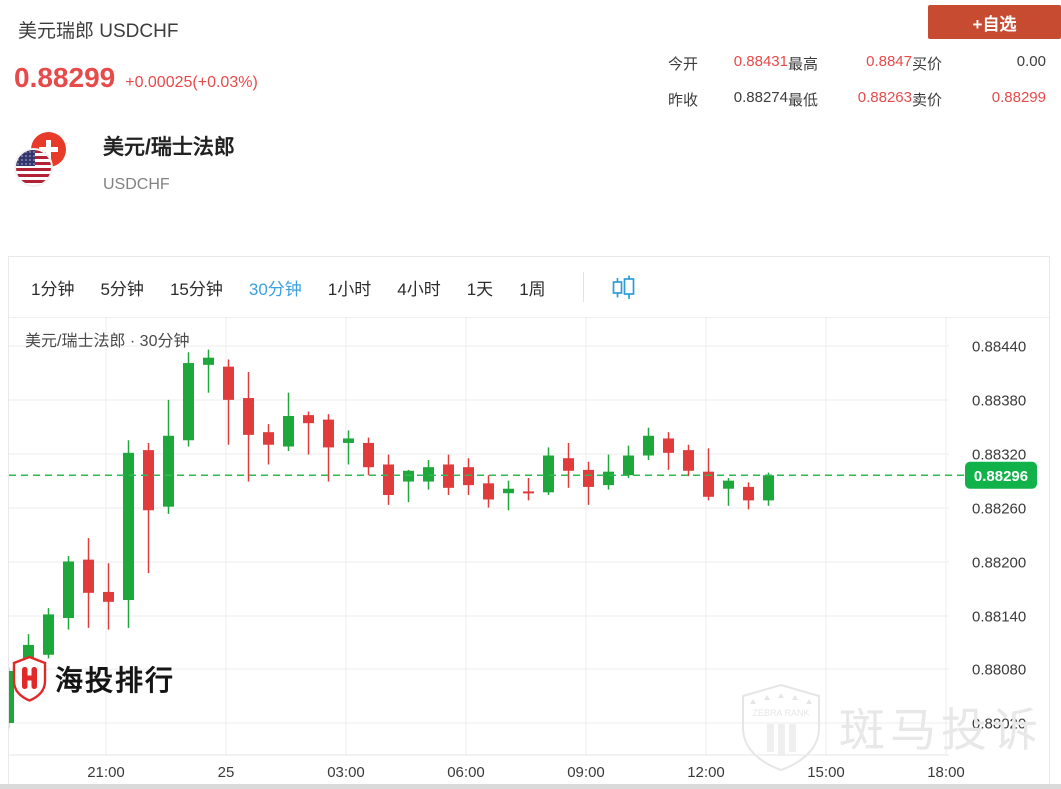 This screenshot has width=1061, height=789. I want to click on current-price-badge-label: 0.88296, so click(1001, 476).